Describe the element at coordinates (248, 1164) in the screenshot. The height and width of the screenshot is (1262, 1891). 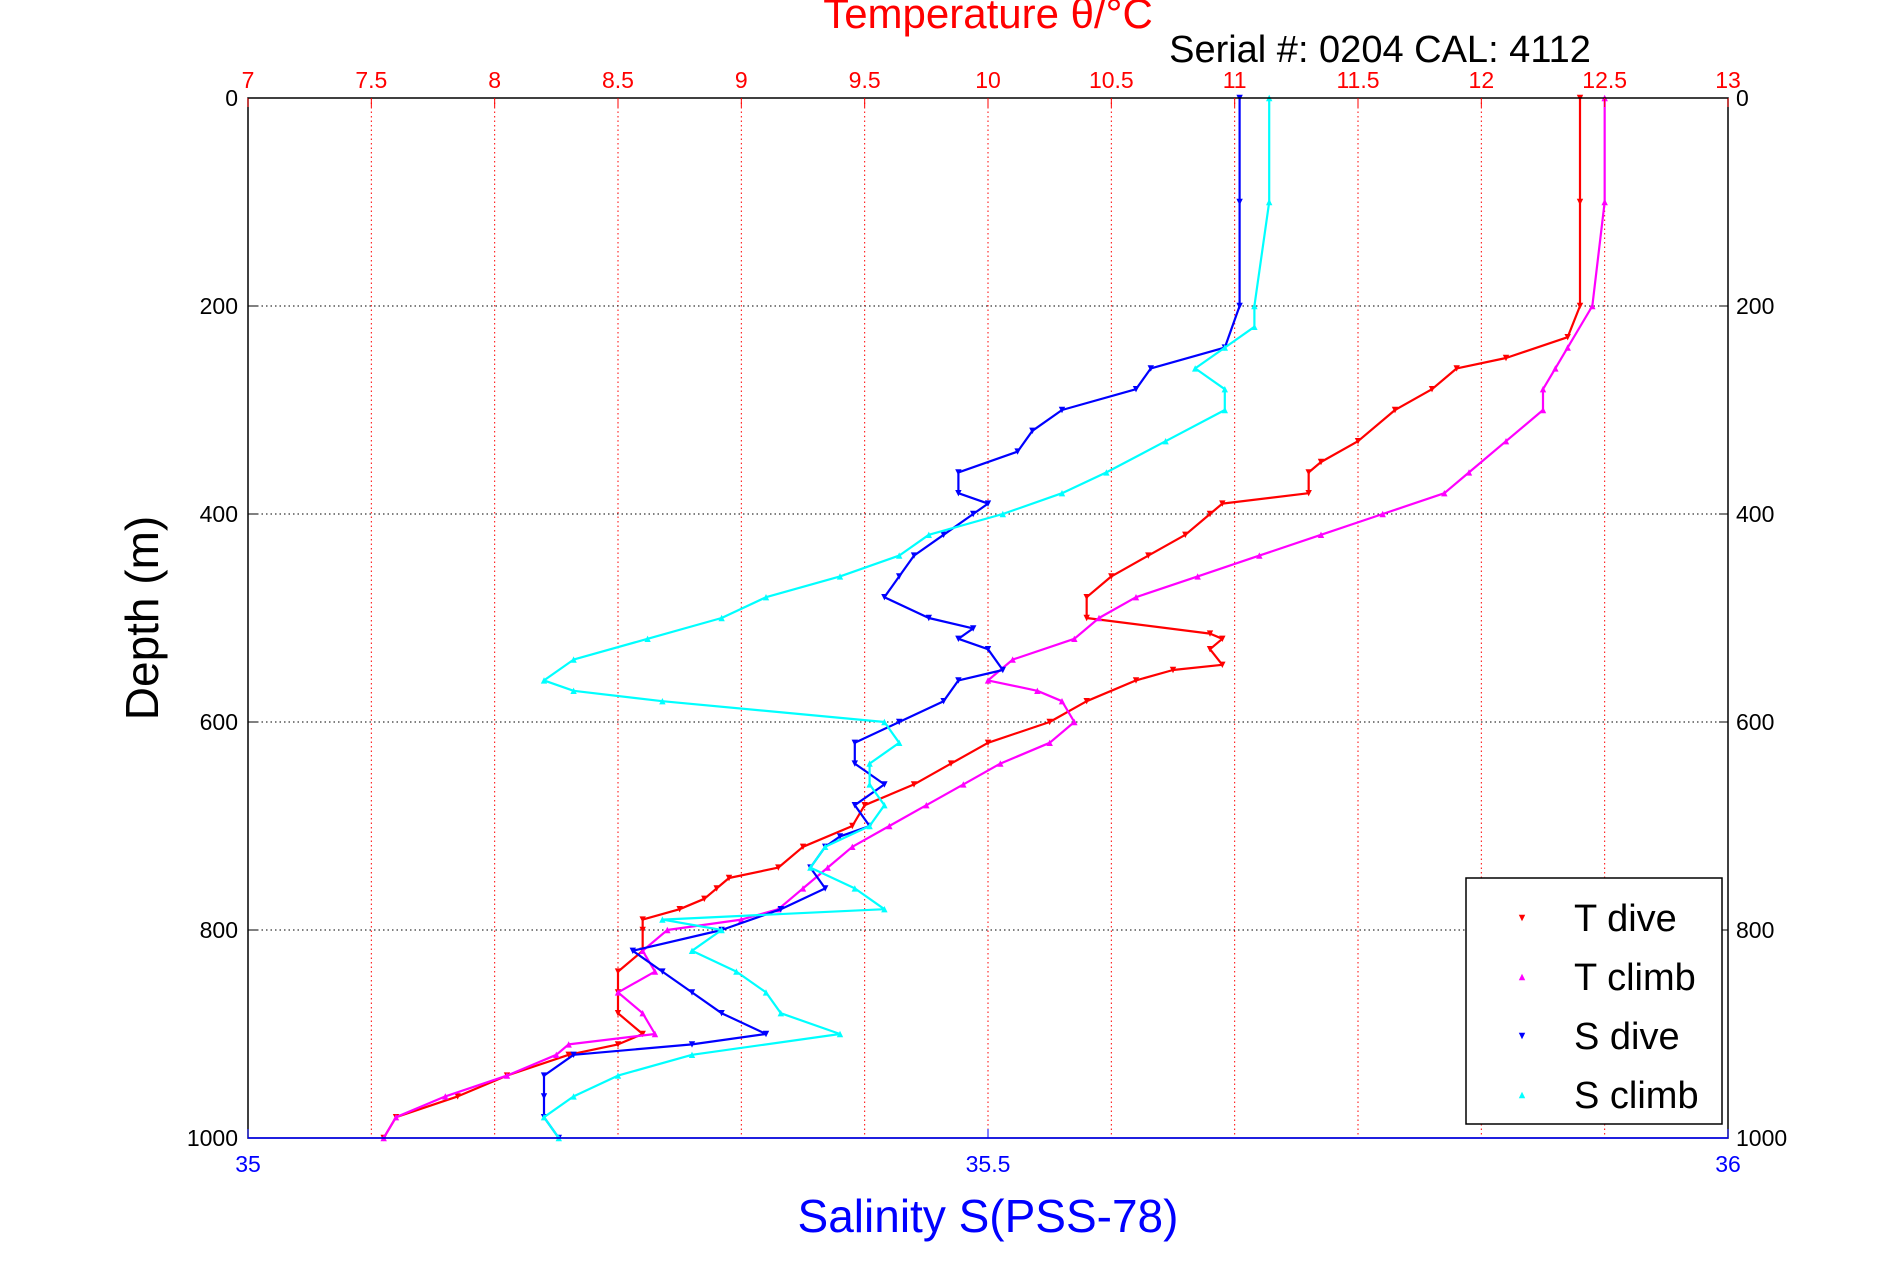
I see `bottom-tick-label: 35` at that location.